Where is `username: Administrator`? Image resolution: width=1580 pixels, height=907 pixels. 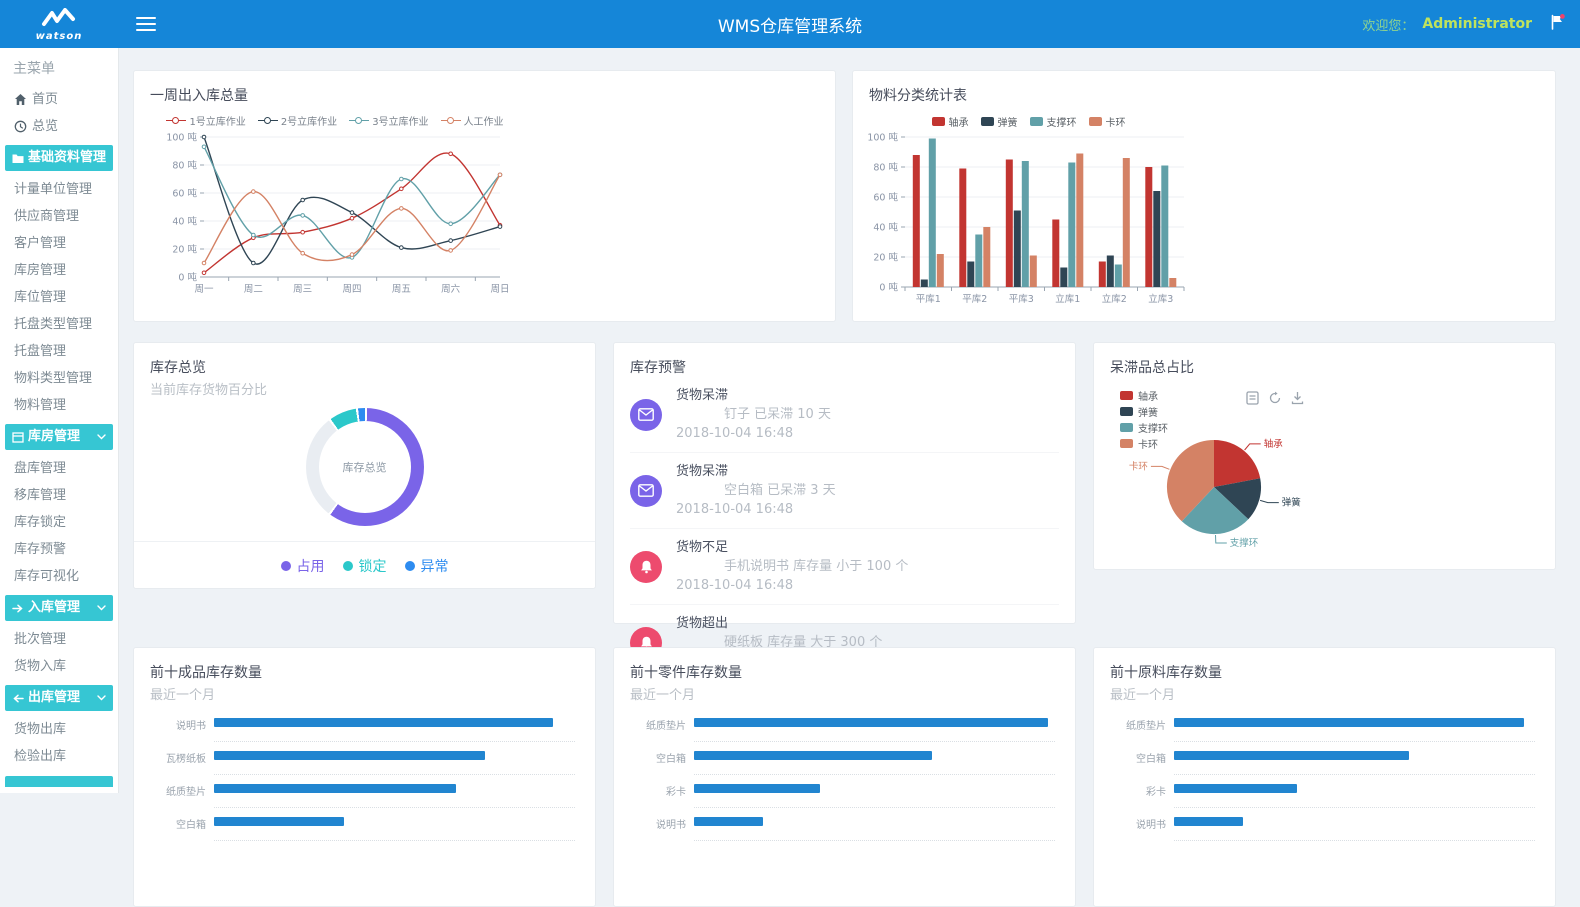
username: Administrator is located at coordinates (1477, 24).